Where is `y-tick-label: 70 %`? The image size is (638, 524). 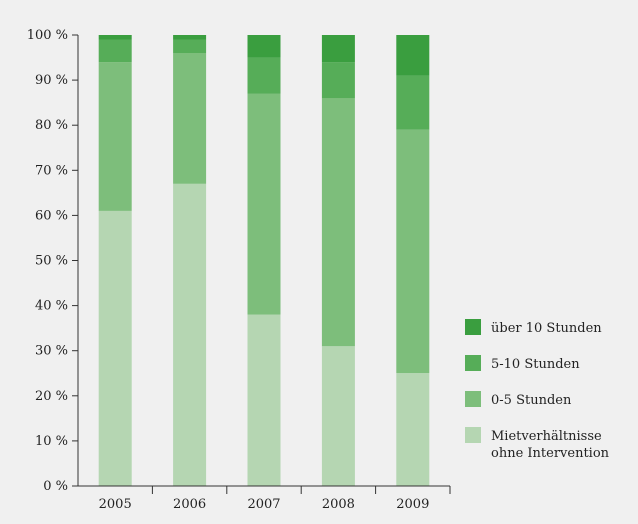
y-tick-label: 70 % is located at coordinates (51, 170).